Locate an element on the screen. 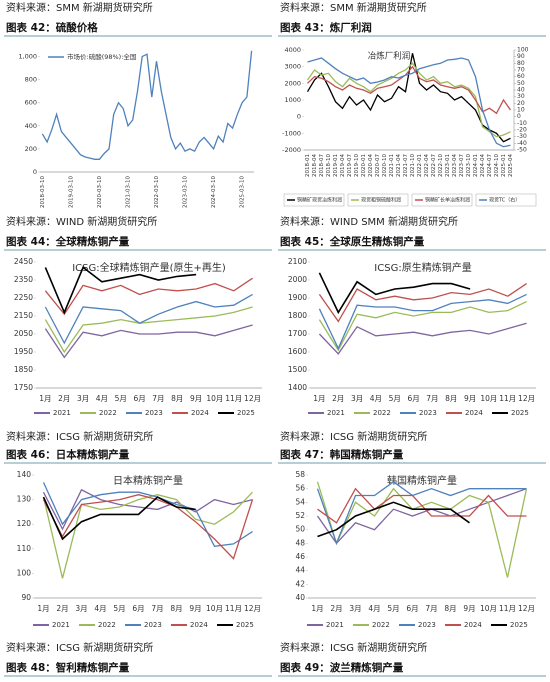 The height and width of the screenshot is (682, 550). x-tick-label: 2019-03-10 is located at coordinates (71, 192).